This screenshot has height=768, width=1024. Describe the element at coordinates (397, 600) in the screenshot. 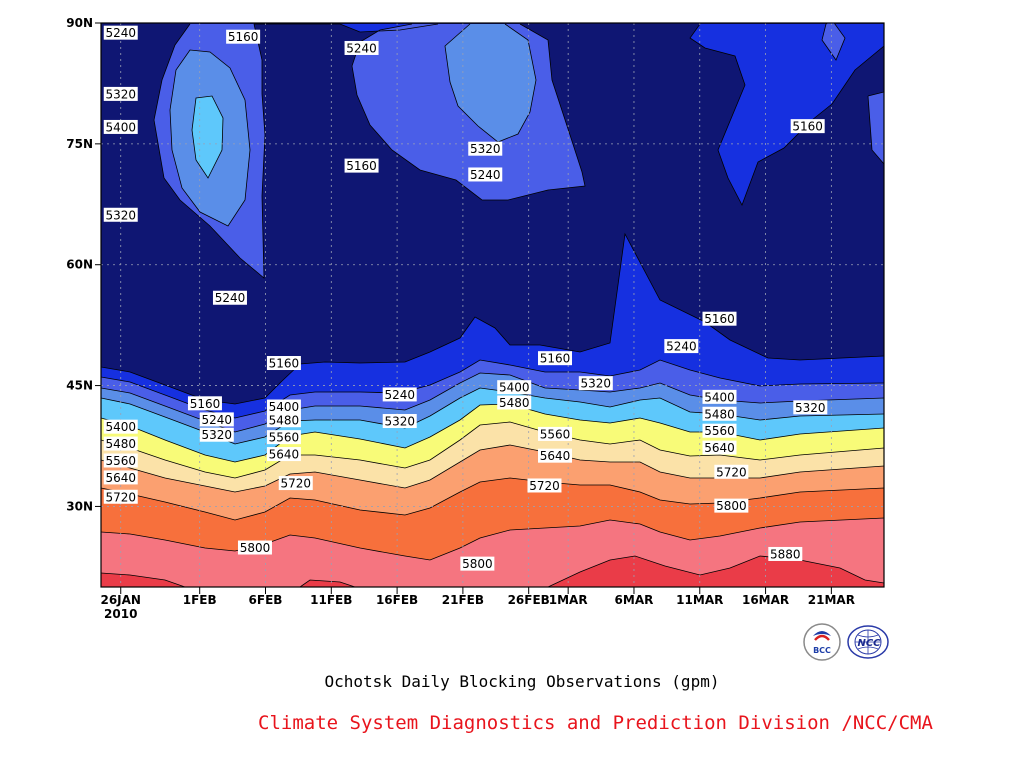

I see `x-tick-label: 16FEB` at that location.